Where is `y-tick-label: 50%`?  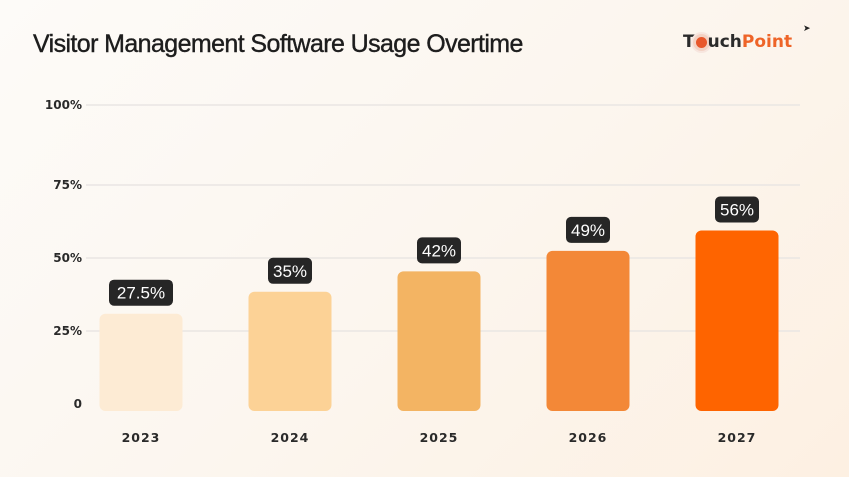 y-tick-label: 50% is located at coordinates (67, 258).